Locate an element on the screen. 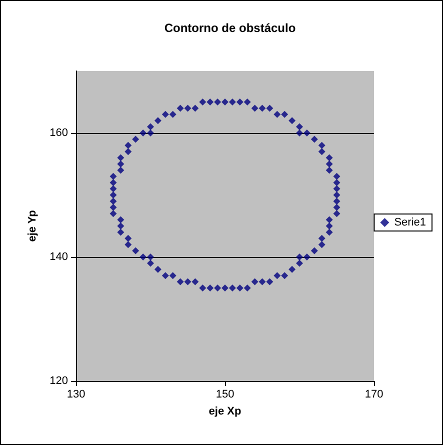 Image resolution: width=443 pixels, height=445 pixels. y-tick-label: 160 is located at coordinates (59, 133).